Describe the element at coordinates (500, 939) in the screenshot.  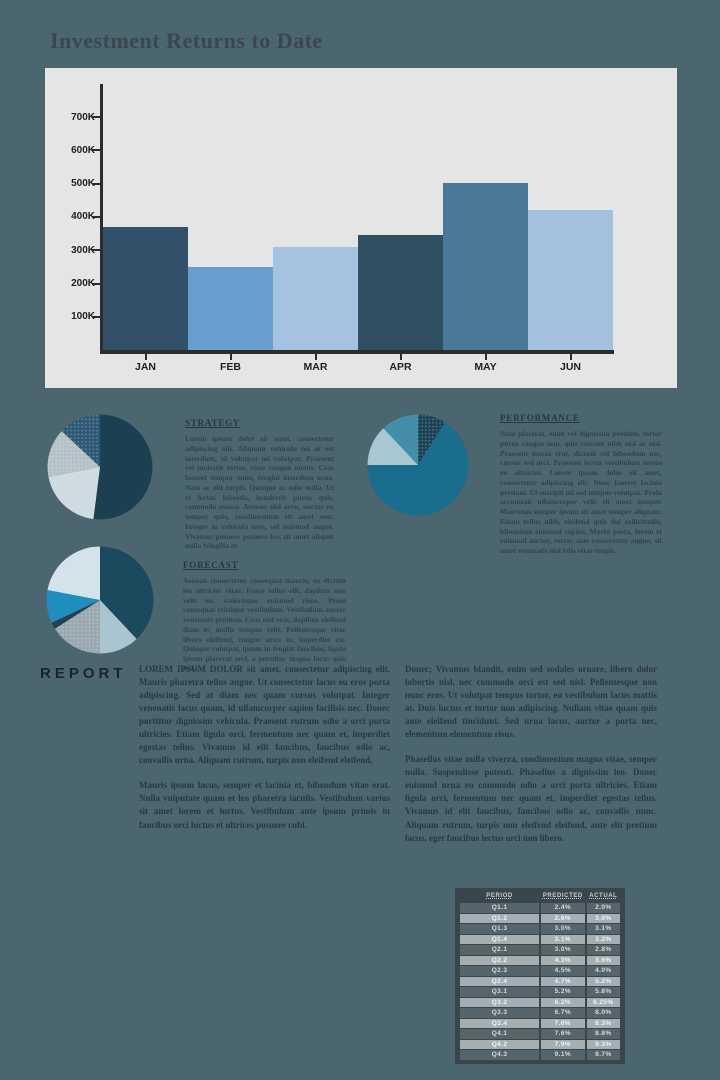
I see `table-cell: Q1.4` at that location.